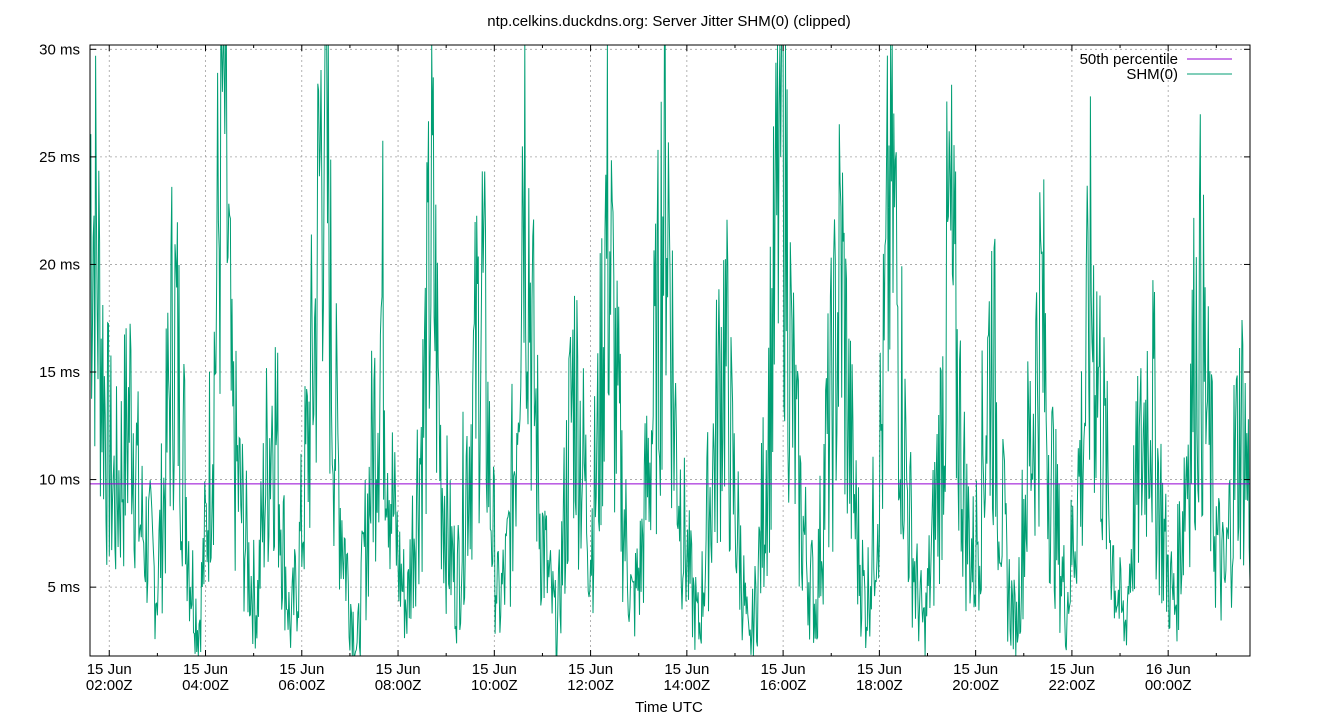 The height and width of the screenshot is (720, 1340). What do you see at coordinates (59, 264) in the screenshot?
I see `y-tick-label: 20 ms` at bounding box center [59, 264].